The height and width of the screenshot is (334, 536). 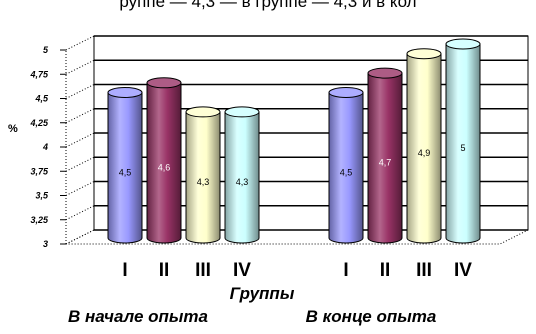 What do you see at coordinates (42, 196) in the screenshot?
I see `y-tick-label: 3,5` at bounding box center [42, 196].